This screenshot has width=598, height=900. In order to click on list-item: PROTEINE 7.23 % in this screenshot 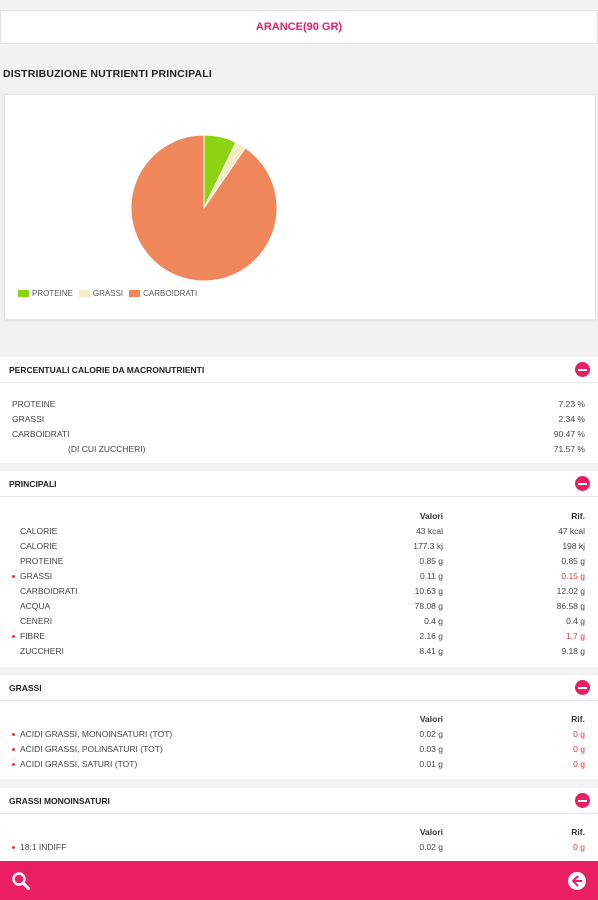, I will do `click(299, 404)`.